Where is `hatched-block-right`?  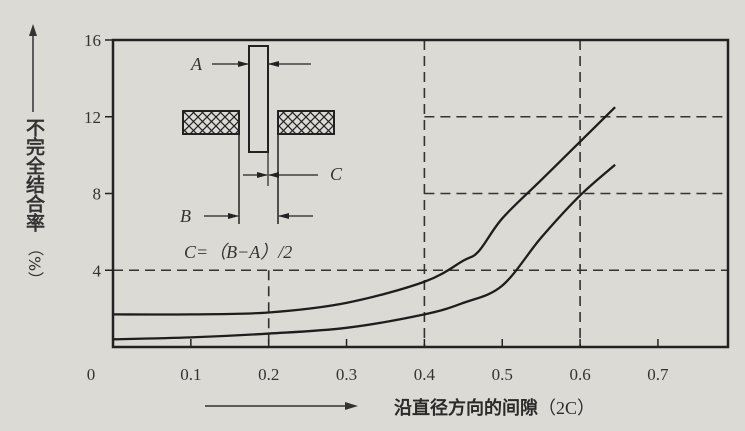 hatched-block-right is located at coordinates (306, 122).